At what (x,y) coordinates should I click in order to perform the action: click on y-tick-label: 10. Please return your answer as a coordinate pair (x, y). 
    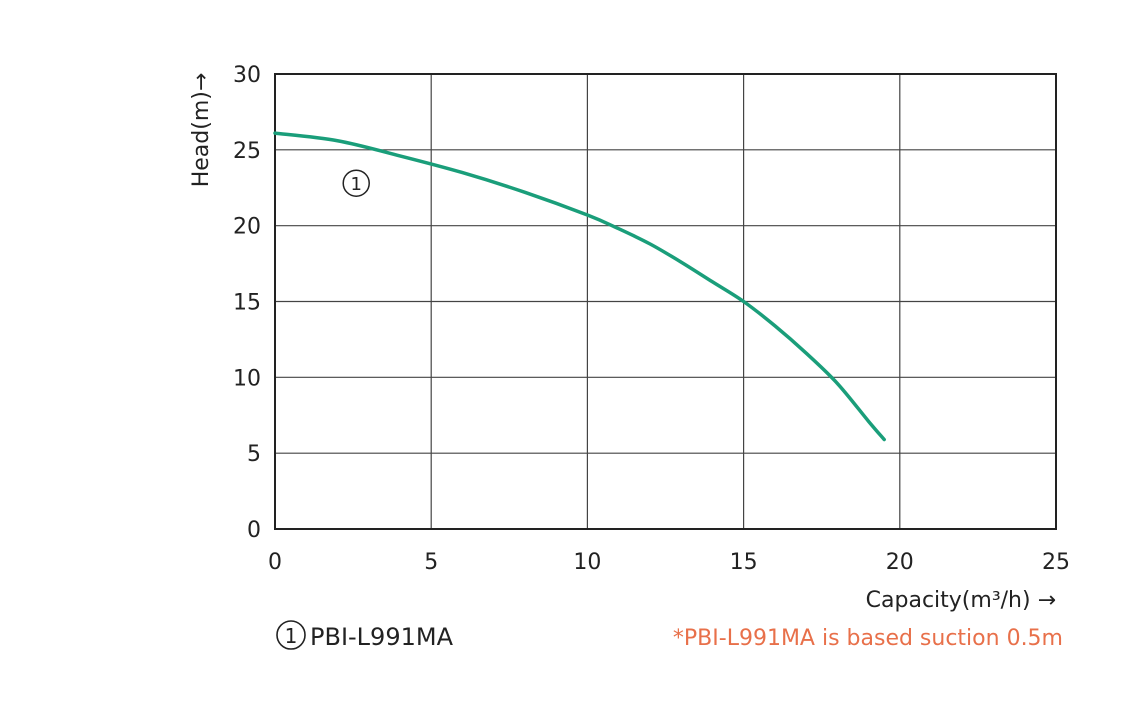
    Looking at the image, I should click on (247, 378).